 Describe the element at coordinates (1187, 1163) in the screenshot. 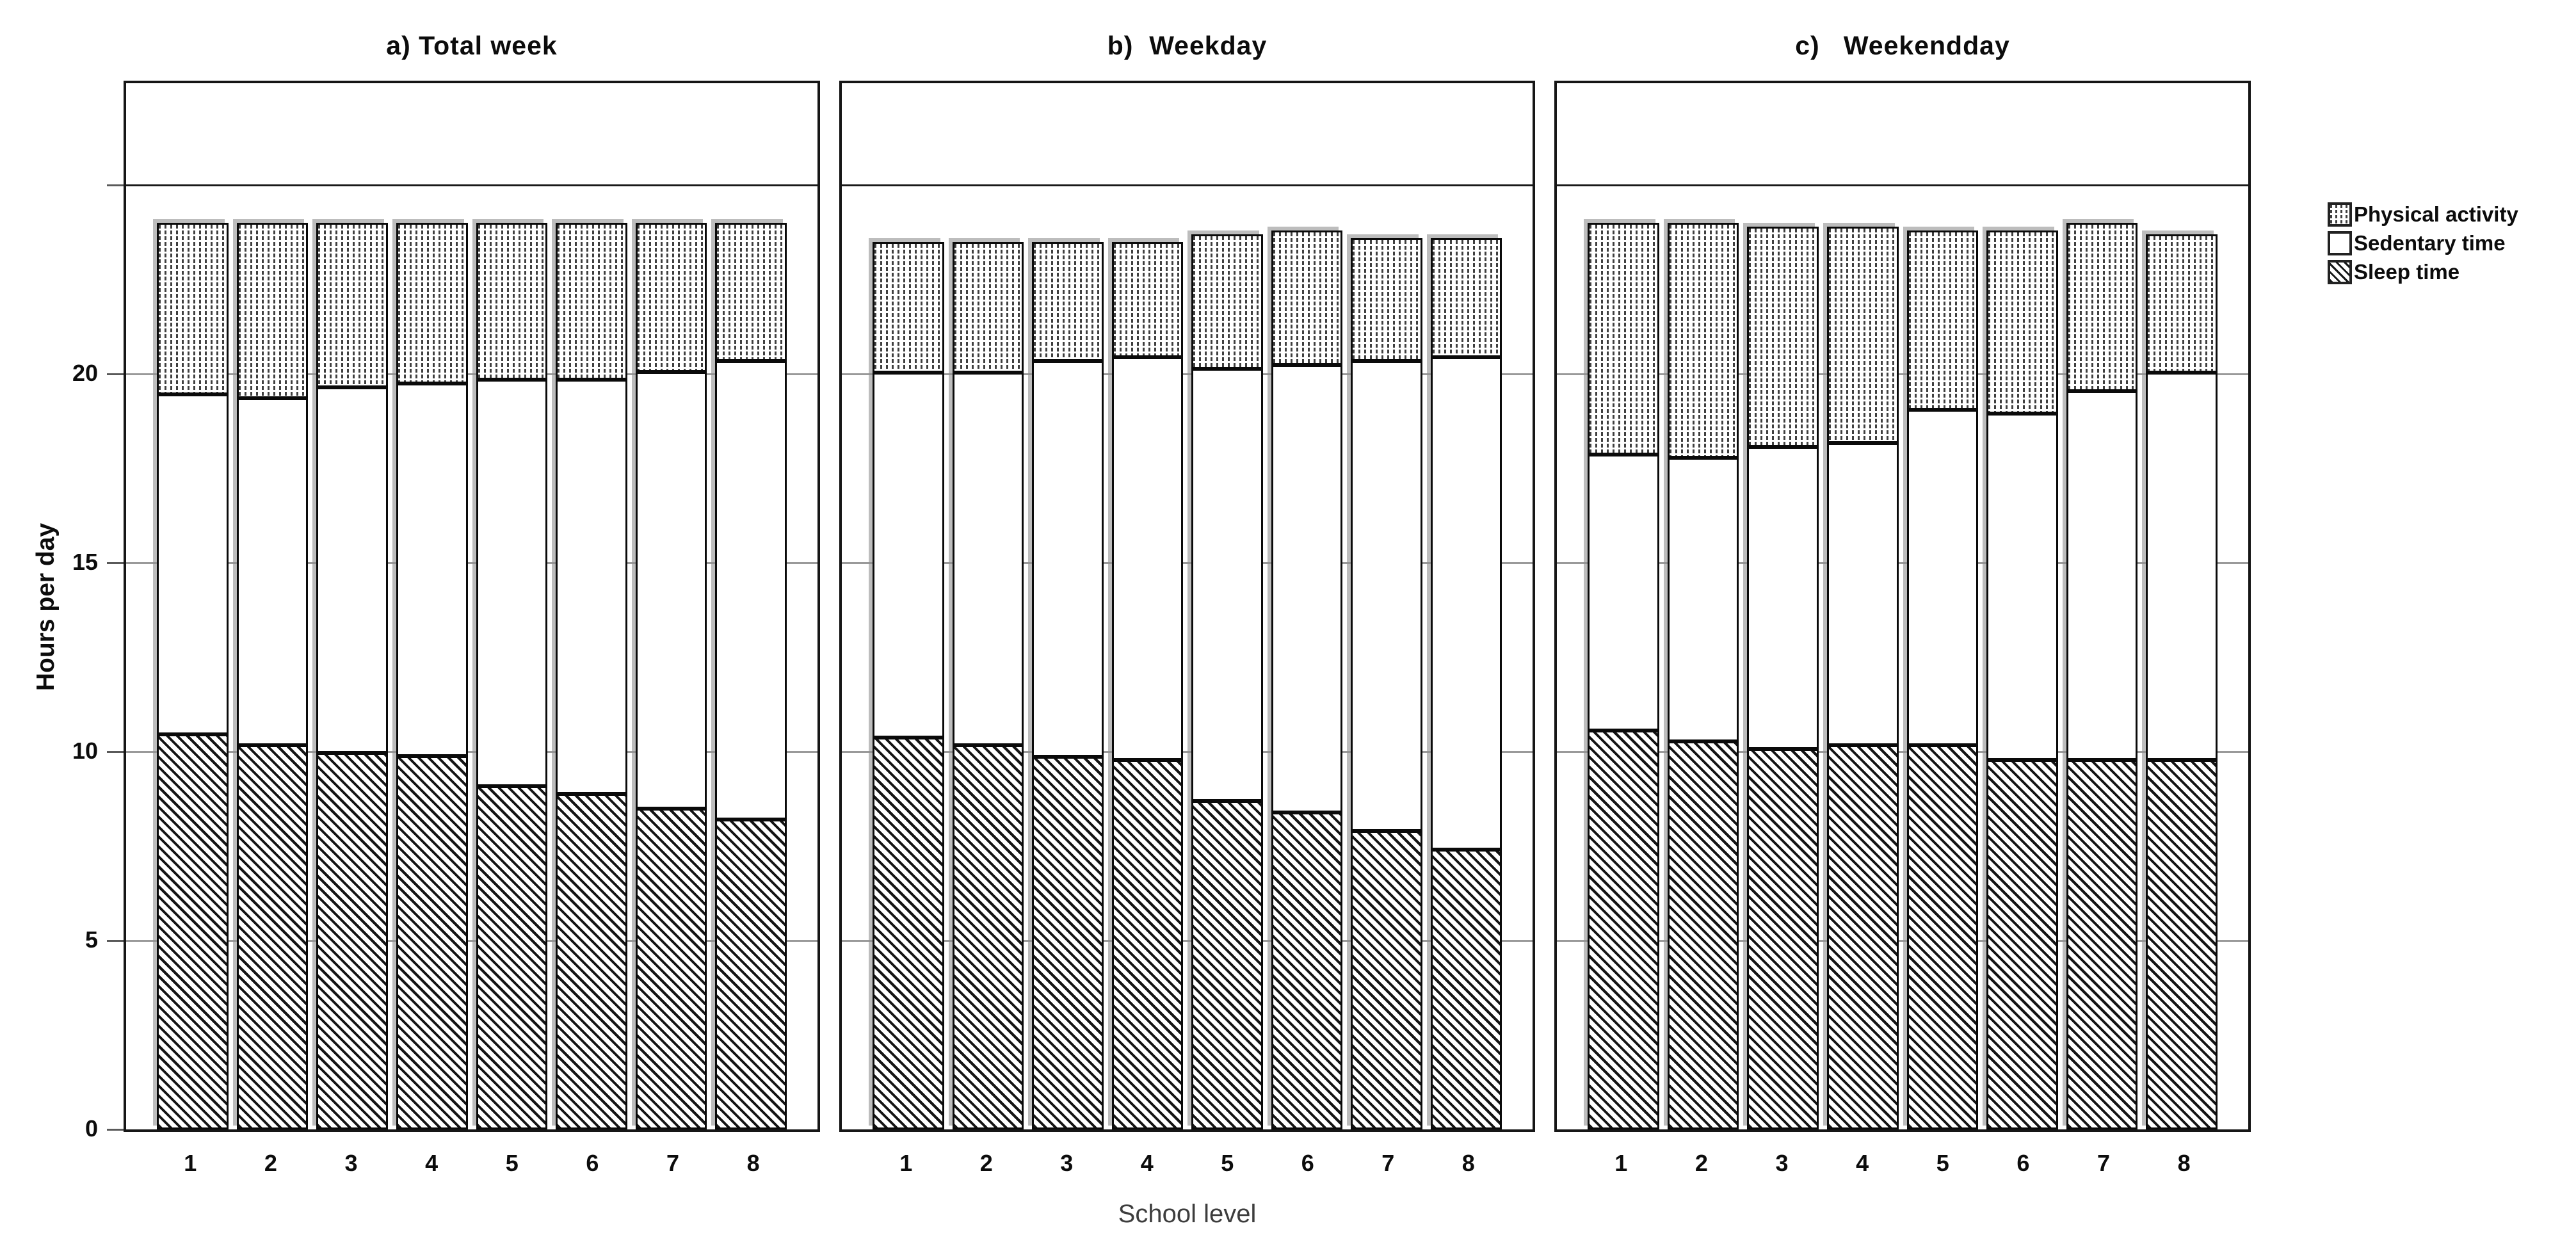

I see `x-tick-labels-b: 1 2 3 4 5 6 7 8` at that location.